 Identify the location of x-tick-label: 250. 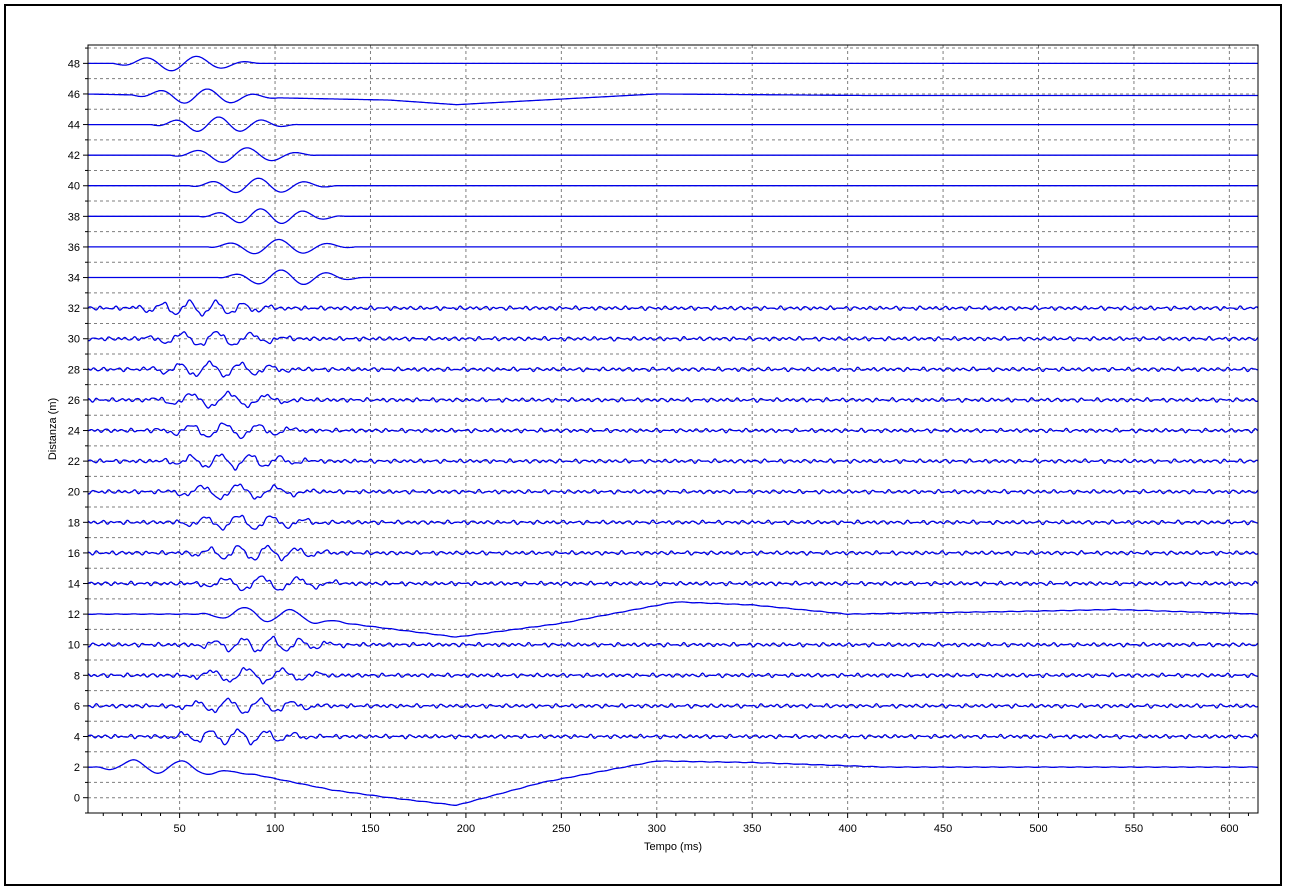
(561, 829).